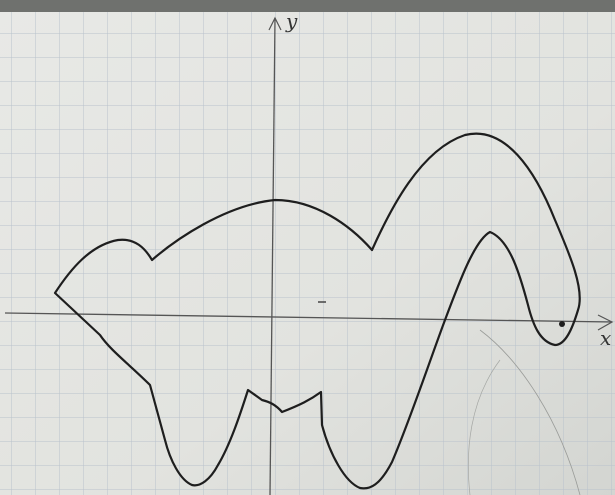 This screenshot has width=615, height=495. I want to click on top-edge, so click(307, 6).